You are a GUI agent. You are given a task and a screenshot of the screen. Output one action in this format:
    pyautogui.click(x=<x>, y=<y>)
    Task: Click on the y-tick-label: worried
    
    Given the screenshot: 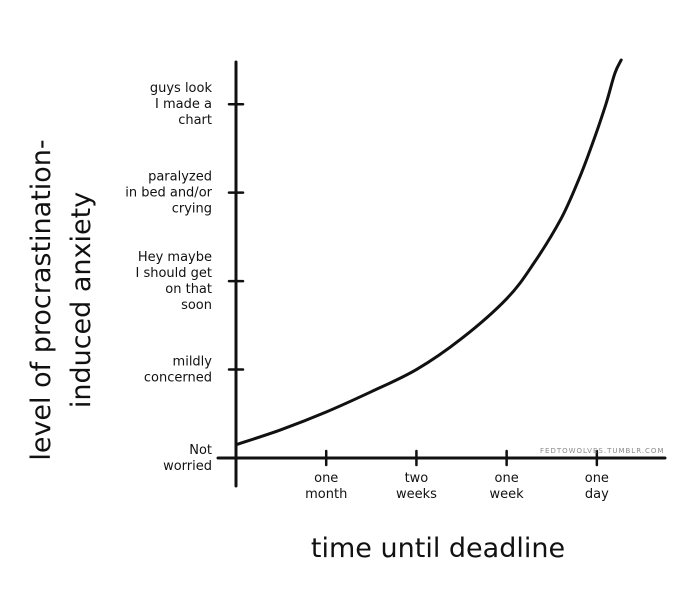 What is the action you would take?
    pyautogui.click(x=187, y=466)
    